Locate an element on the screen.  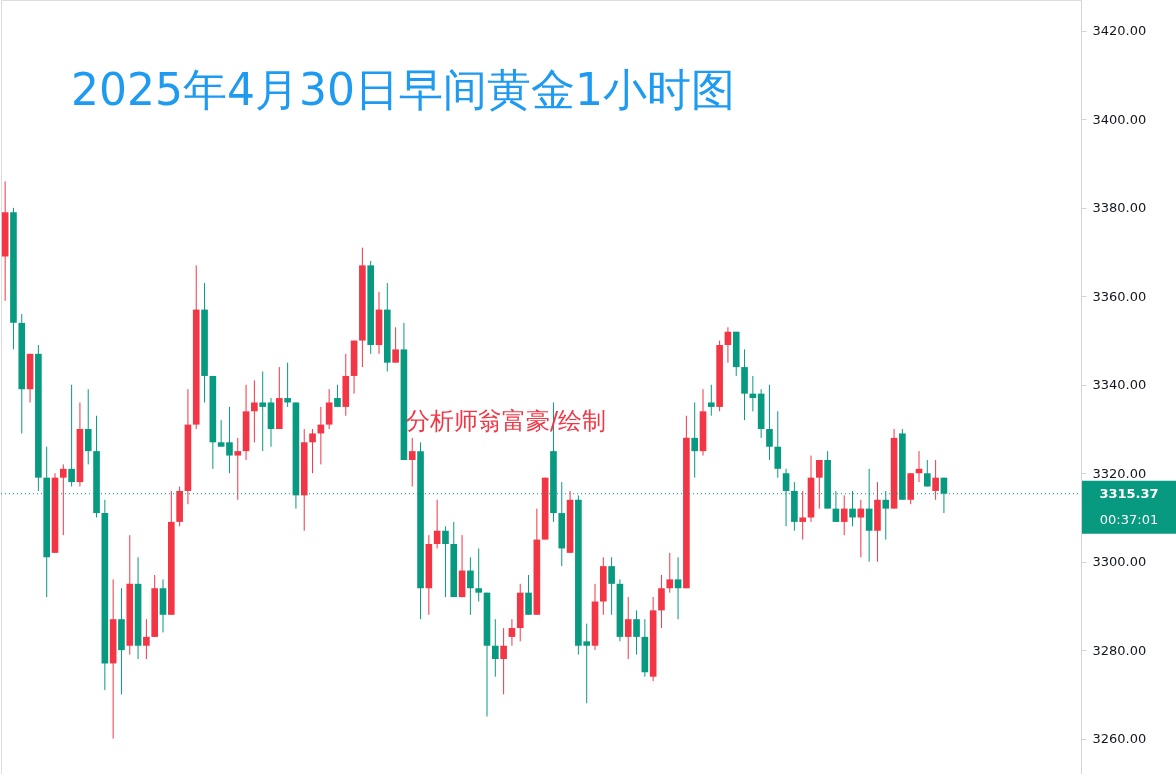
y-tick-label: 3400.00 is located at coordinates (1119, 119).